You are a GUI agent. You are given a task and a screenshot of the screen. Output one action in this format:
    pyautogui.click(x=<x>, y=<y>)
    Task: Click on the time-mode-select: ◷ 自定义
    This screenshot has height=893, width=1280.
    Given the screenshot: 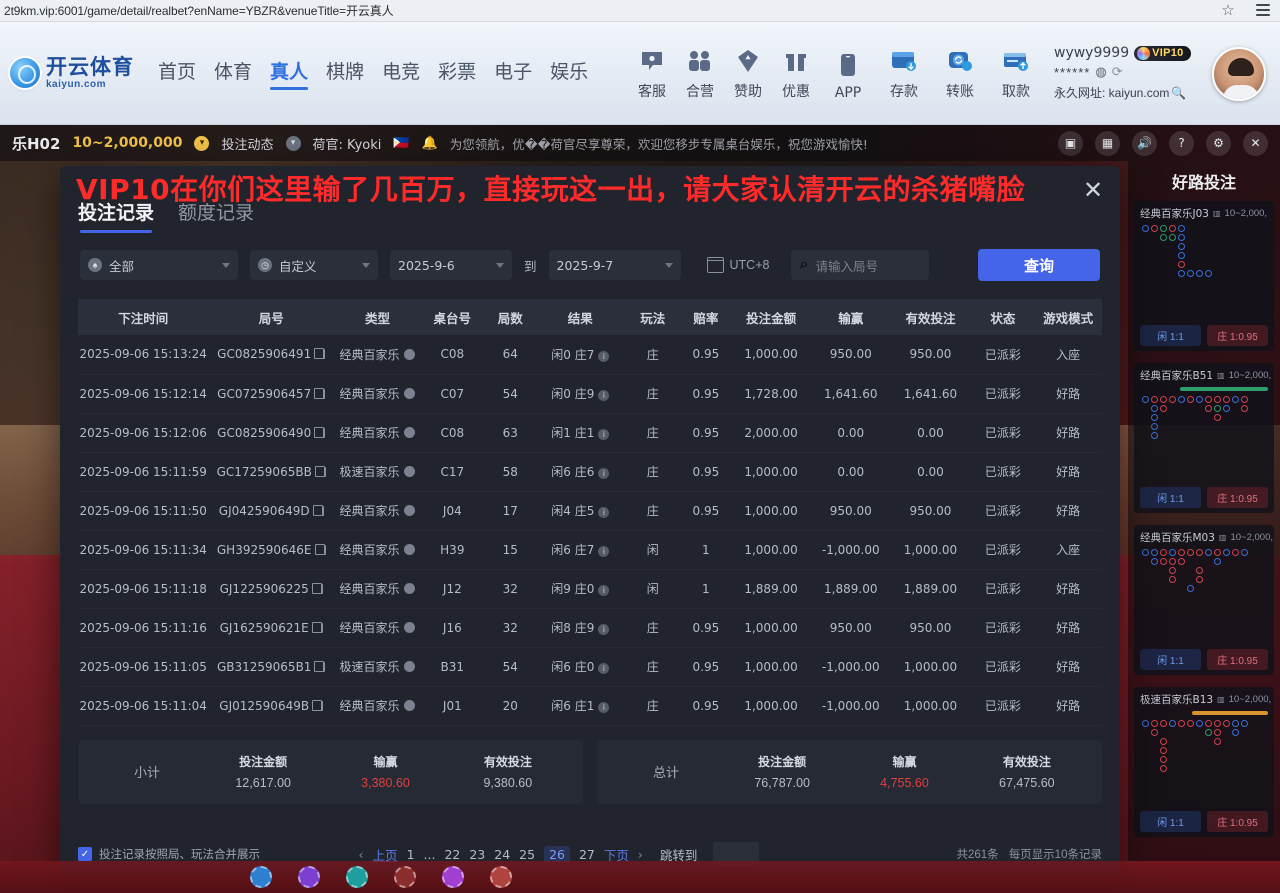 What is the action you would take?
    pyautogui.click(x=314, y=265)
    